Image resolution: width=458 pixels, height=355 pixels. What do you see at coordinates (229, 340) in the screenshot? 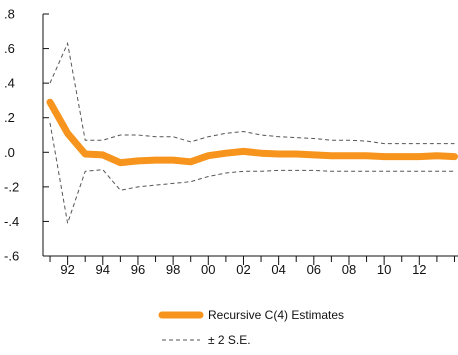
I see `legend-label-se-band: ± 2 S.E.` at bounding box center [229, 340].